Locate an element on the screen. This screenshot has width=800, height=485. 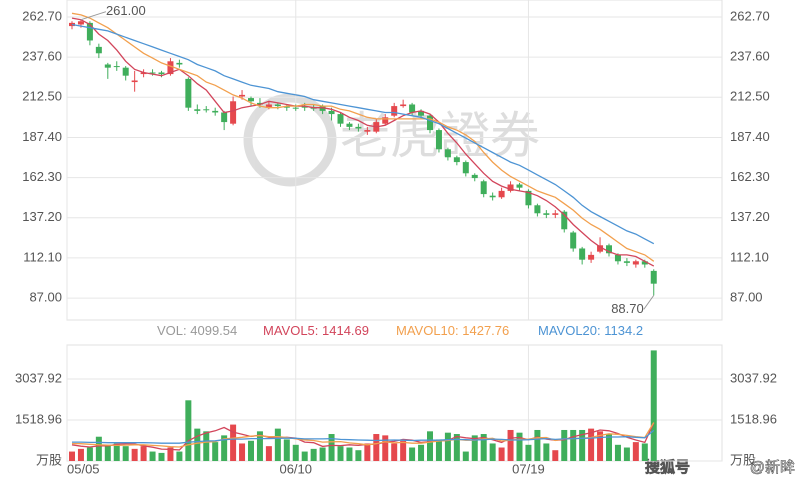
y-tick-label-left: 262.70 is located at coordinates (42, 15).